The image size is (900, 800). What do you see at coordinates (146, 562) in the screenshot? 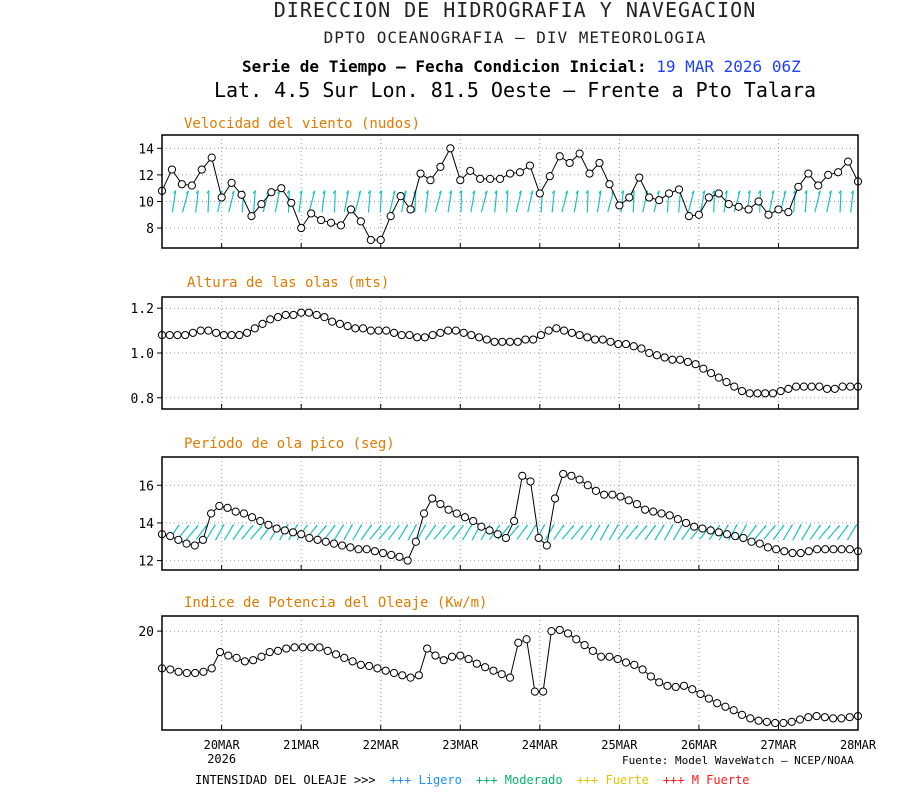
I see `y-tick-label: 12` at bounding box center [146, 562].